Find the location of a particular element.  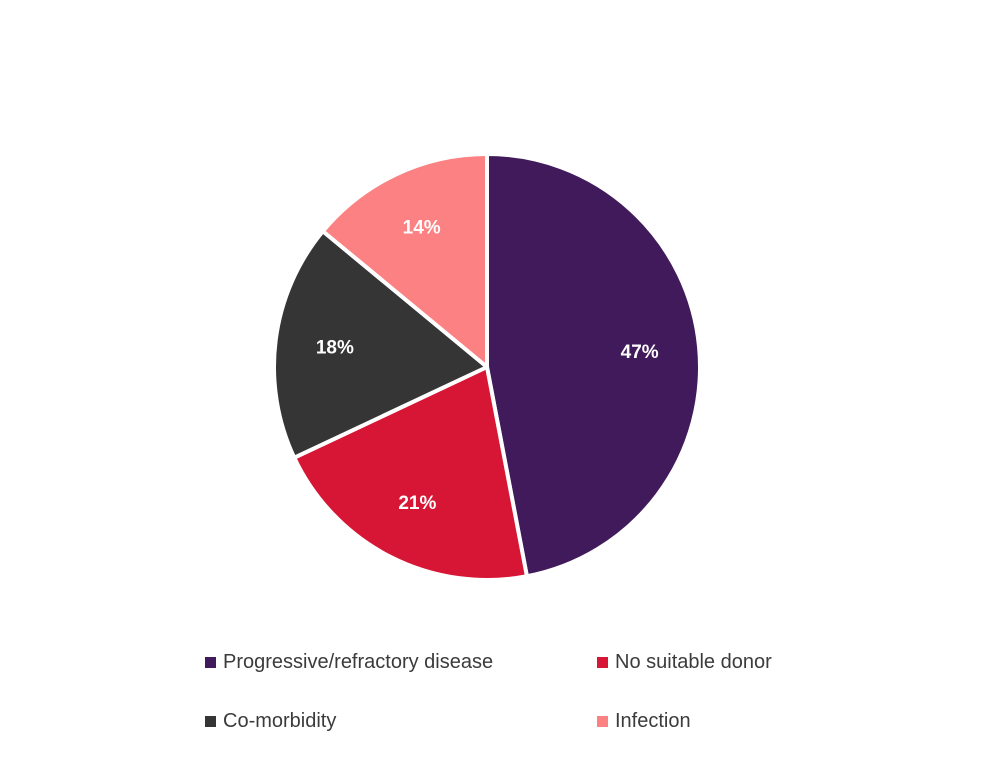

legend-item-progressive-refractory-disease: Progressive/refractory disease is located at coordinates (401, 662).